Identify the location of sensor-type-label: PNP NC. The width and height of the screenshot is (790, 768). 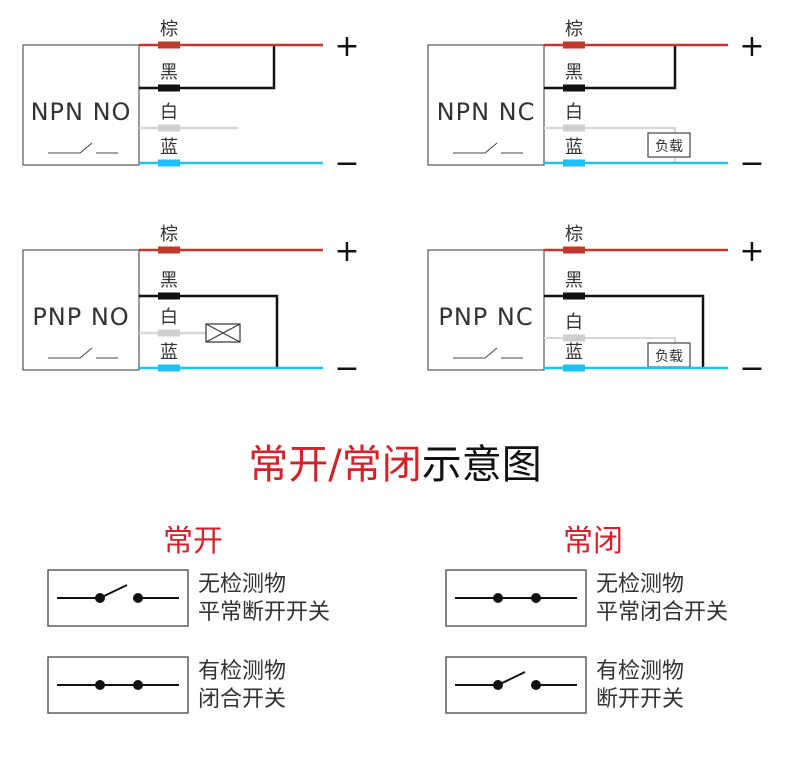
(485, 317).